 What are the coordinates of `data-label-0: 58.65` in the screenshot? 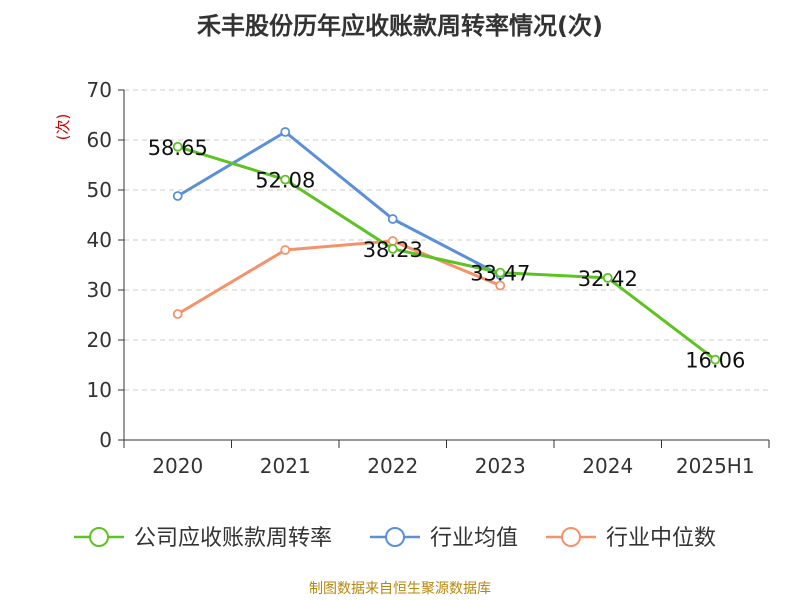 It's located at (178, 148).